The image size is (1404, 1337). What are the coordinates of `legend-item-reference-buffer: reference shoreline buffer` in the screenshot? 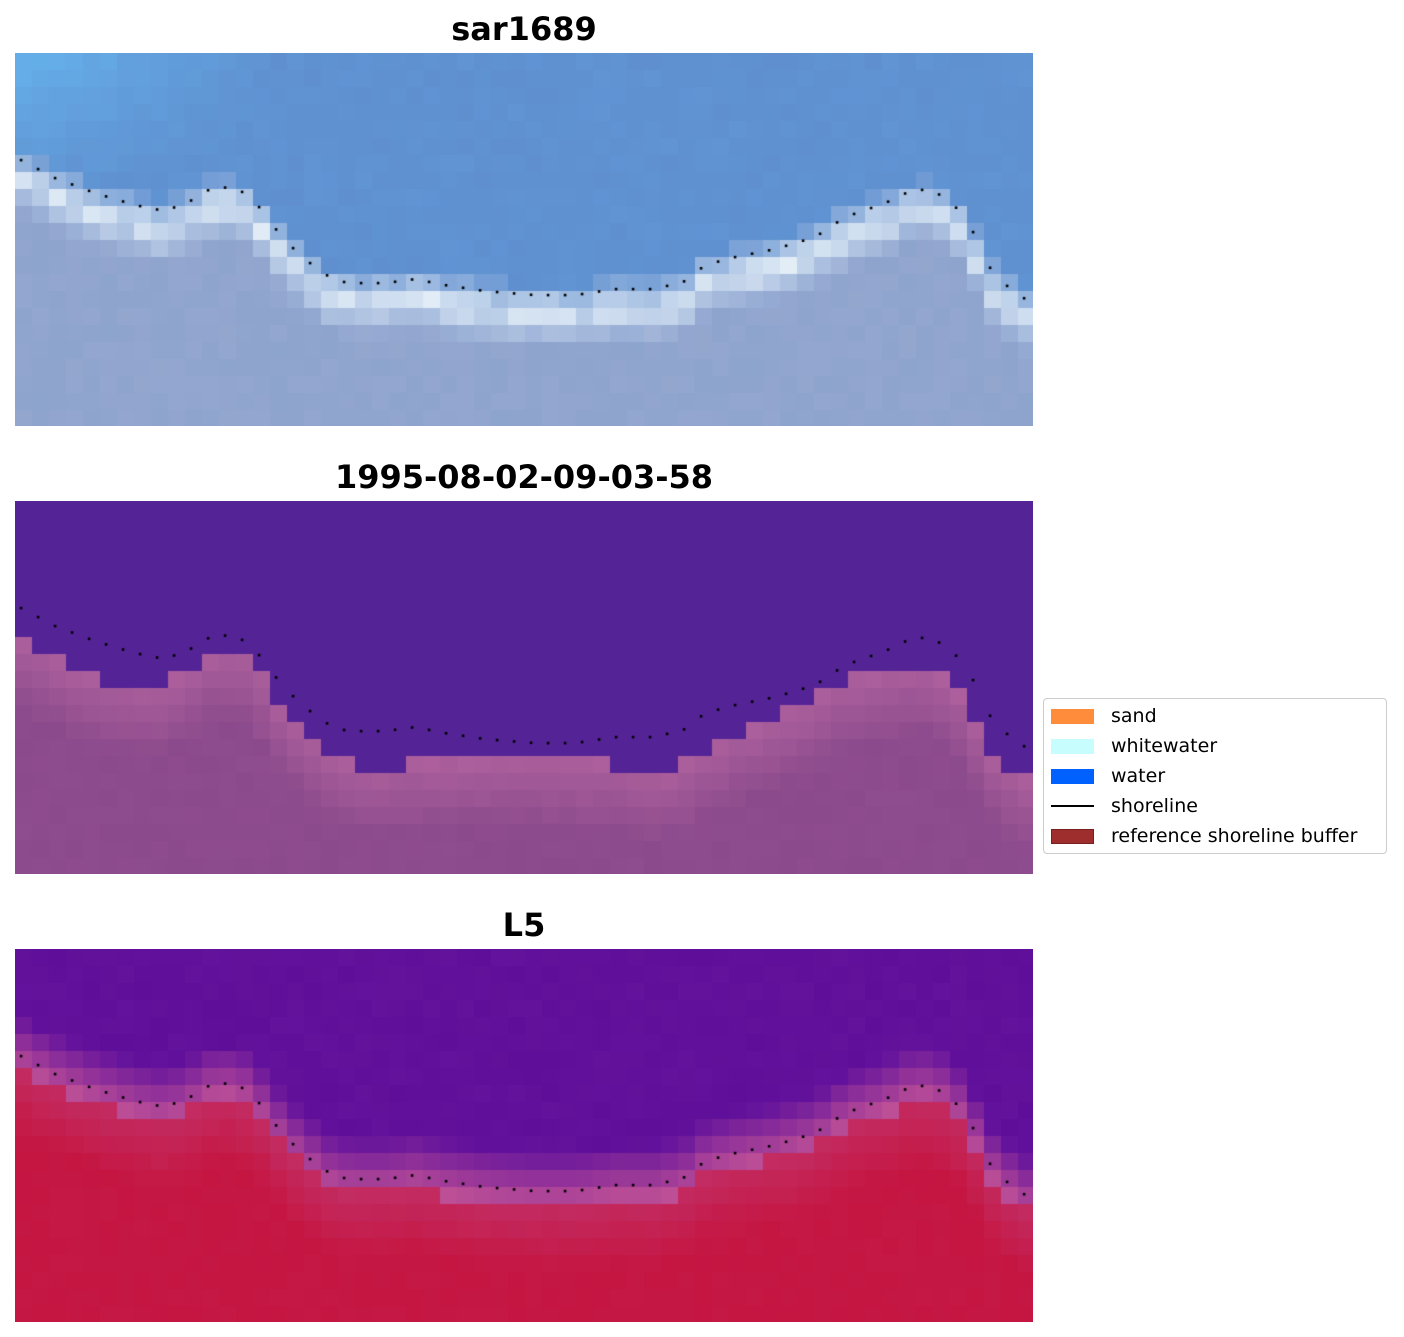 It's located at (1217, 836).